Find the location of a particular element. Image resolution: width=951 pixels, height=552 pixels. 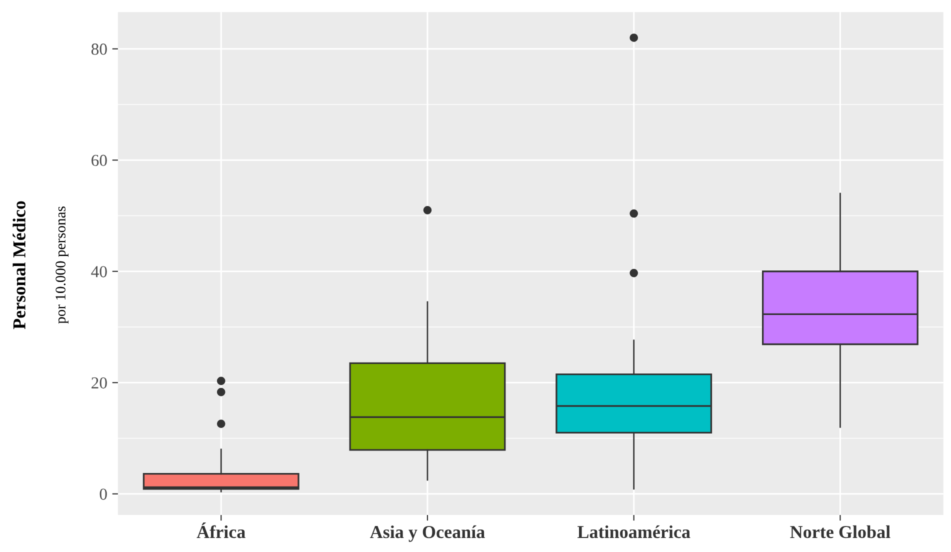

y-tick-label: 20 is located at coordinates (99, 383).